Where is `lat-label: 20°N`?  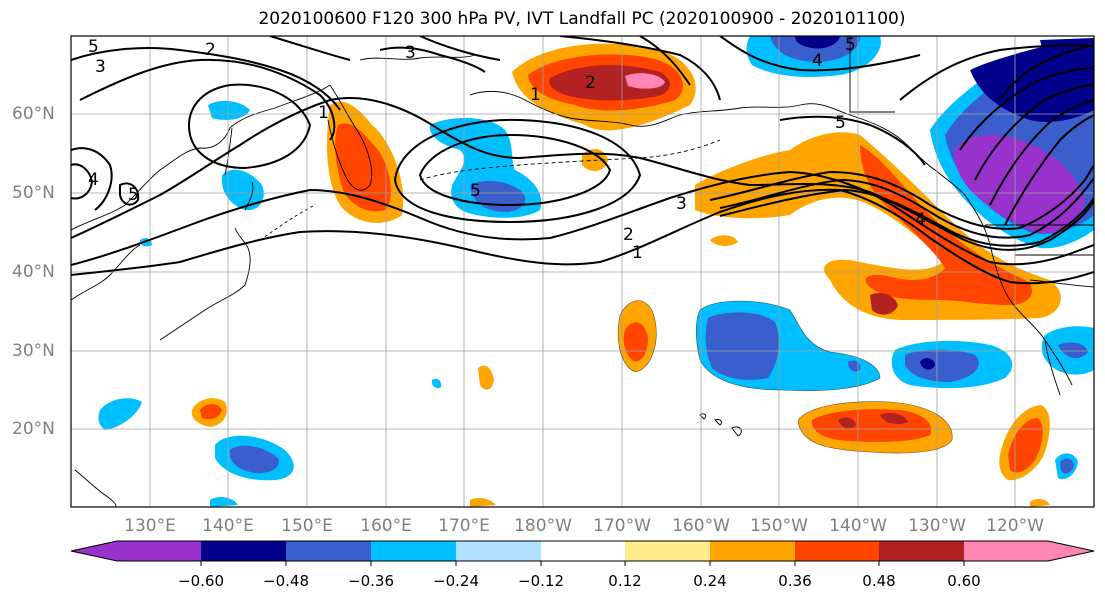 lat-label: 20°N is located at coordinates (33, 429).